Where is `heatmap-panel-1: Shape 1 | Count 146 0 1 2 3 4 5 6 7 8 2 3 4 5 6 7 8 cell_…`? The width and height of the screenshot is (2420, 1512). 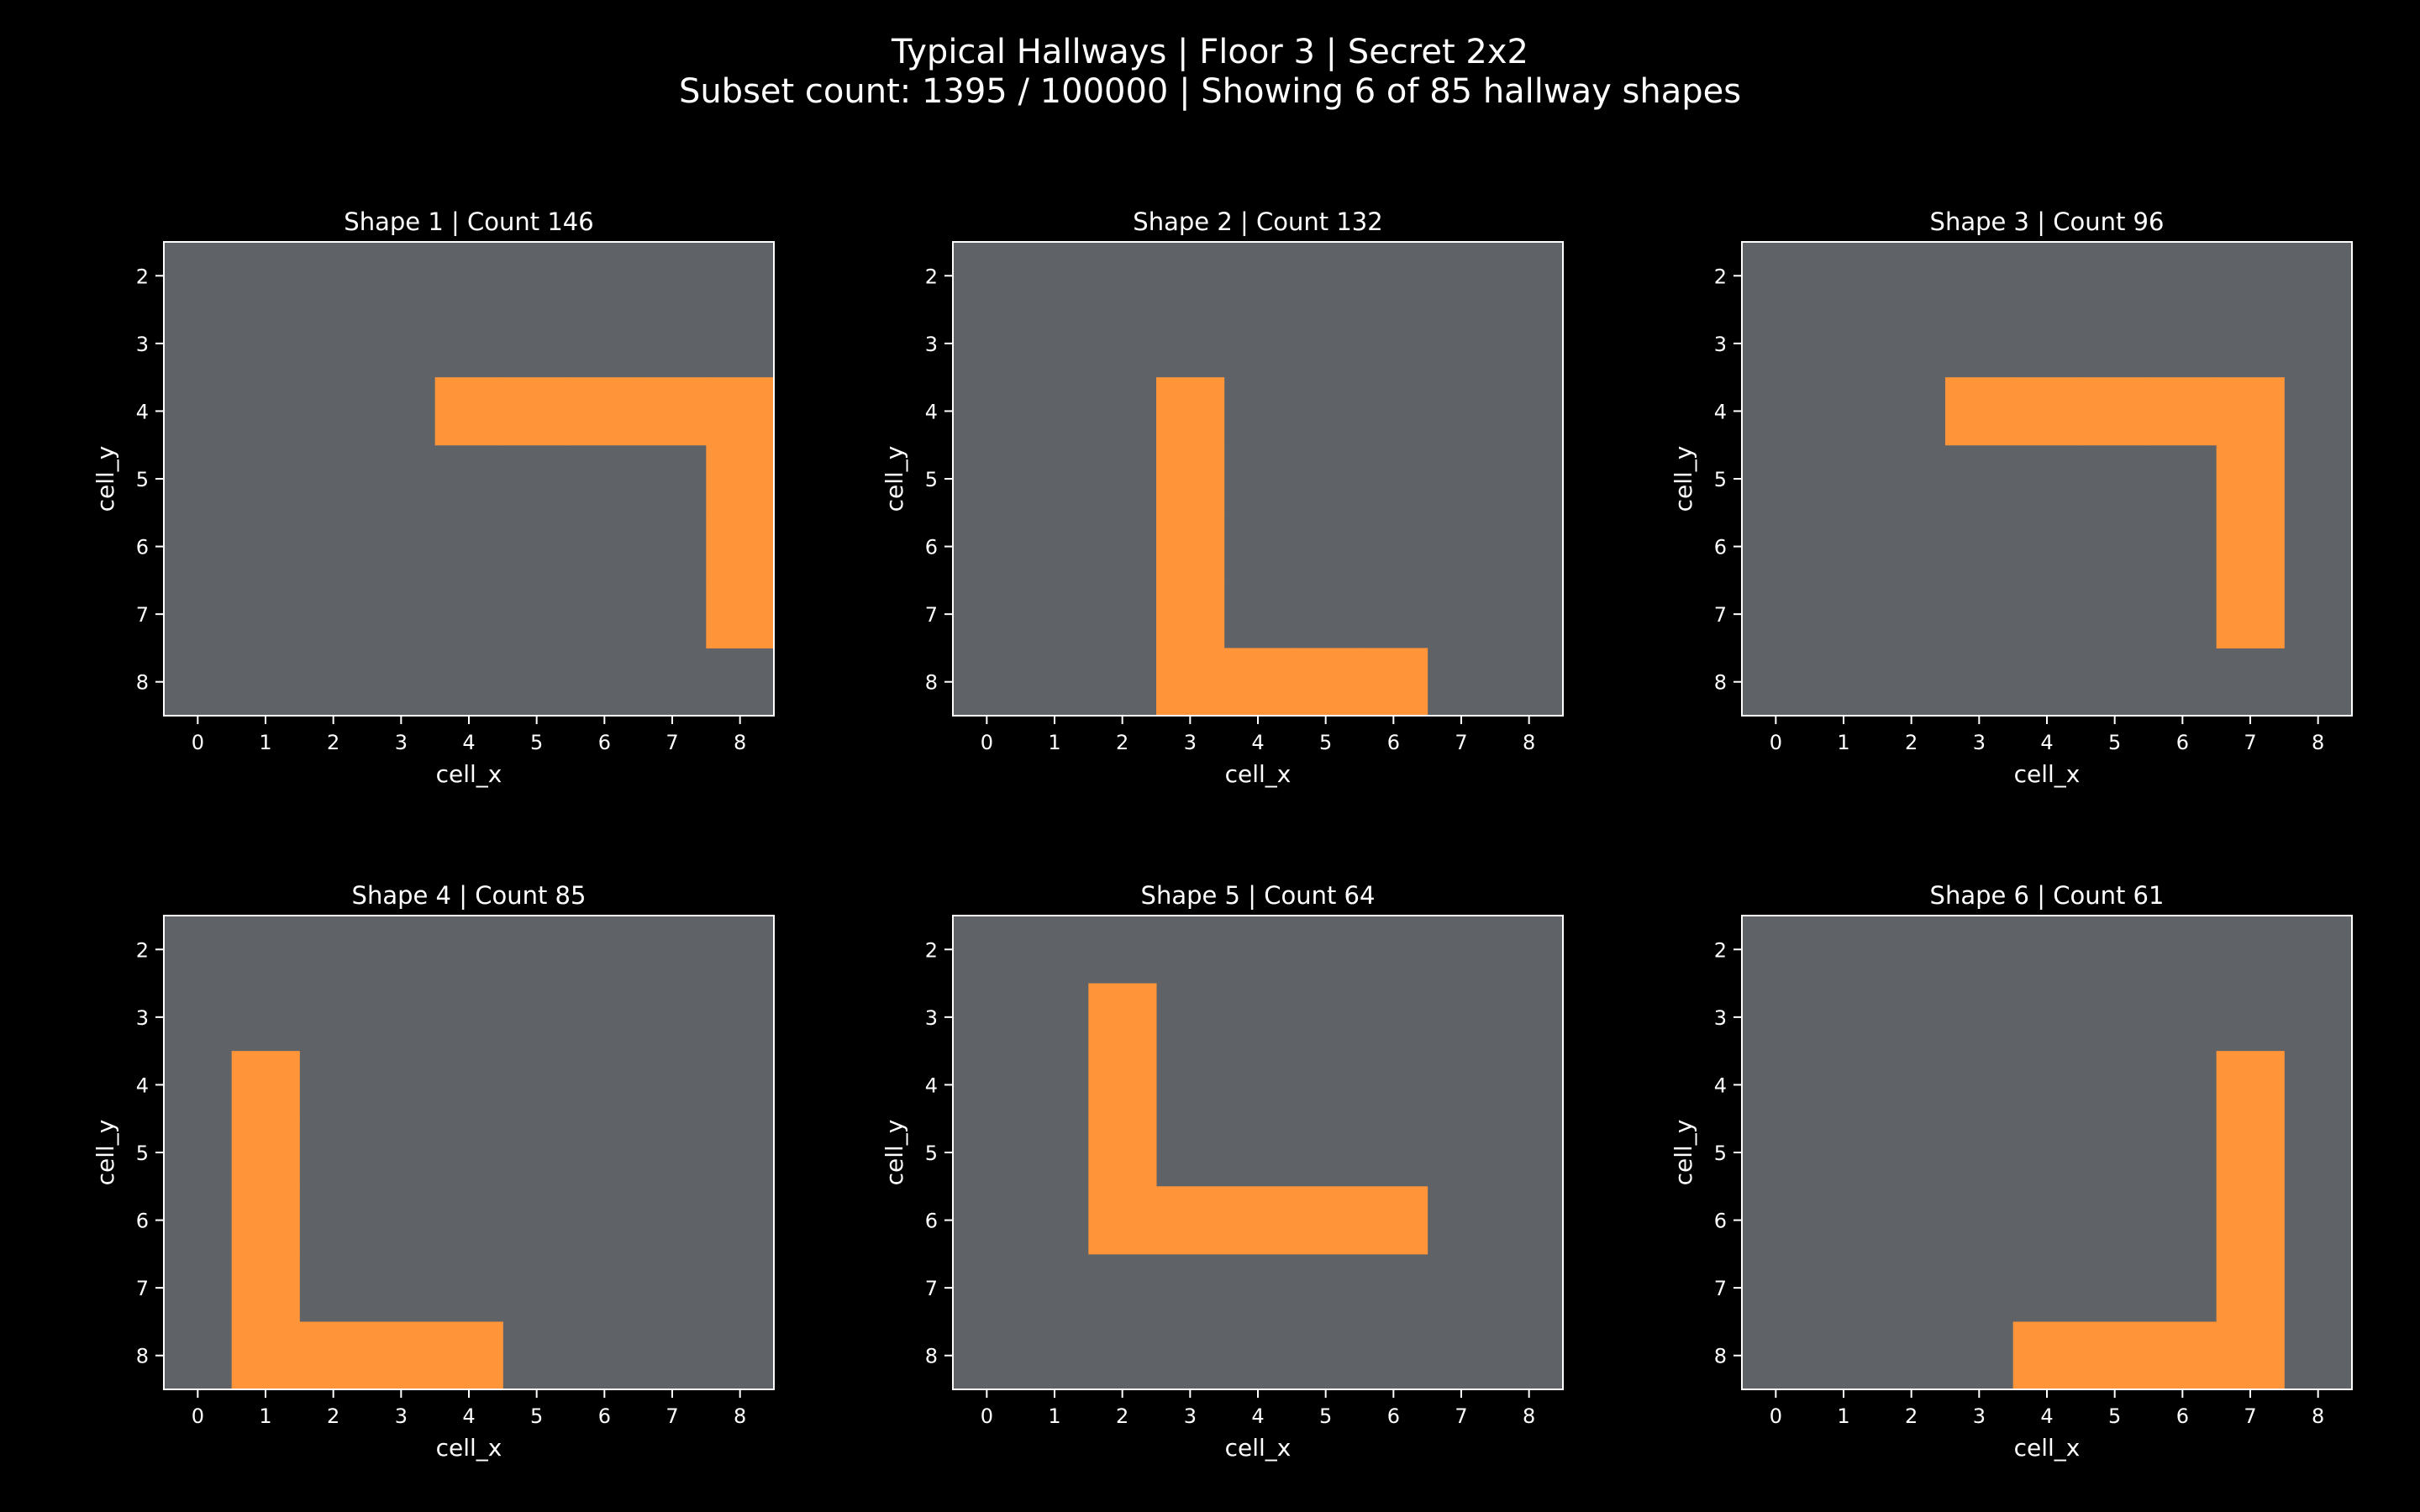
heatmap-panel-1: Shape 1 | Count 146 0 1 2 3 4 5 6 7 8 2 3 4 5 6 7 8 cell_… is located at coordinates (434, 497).